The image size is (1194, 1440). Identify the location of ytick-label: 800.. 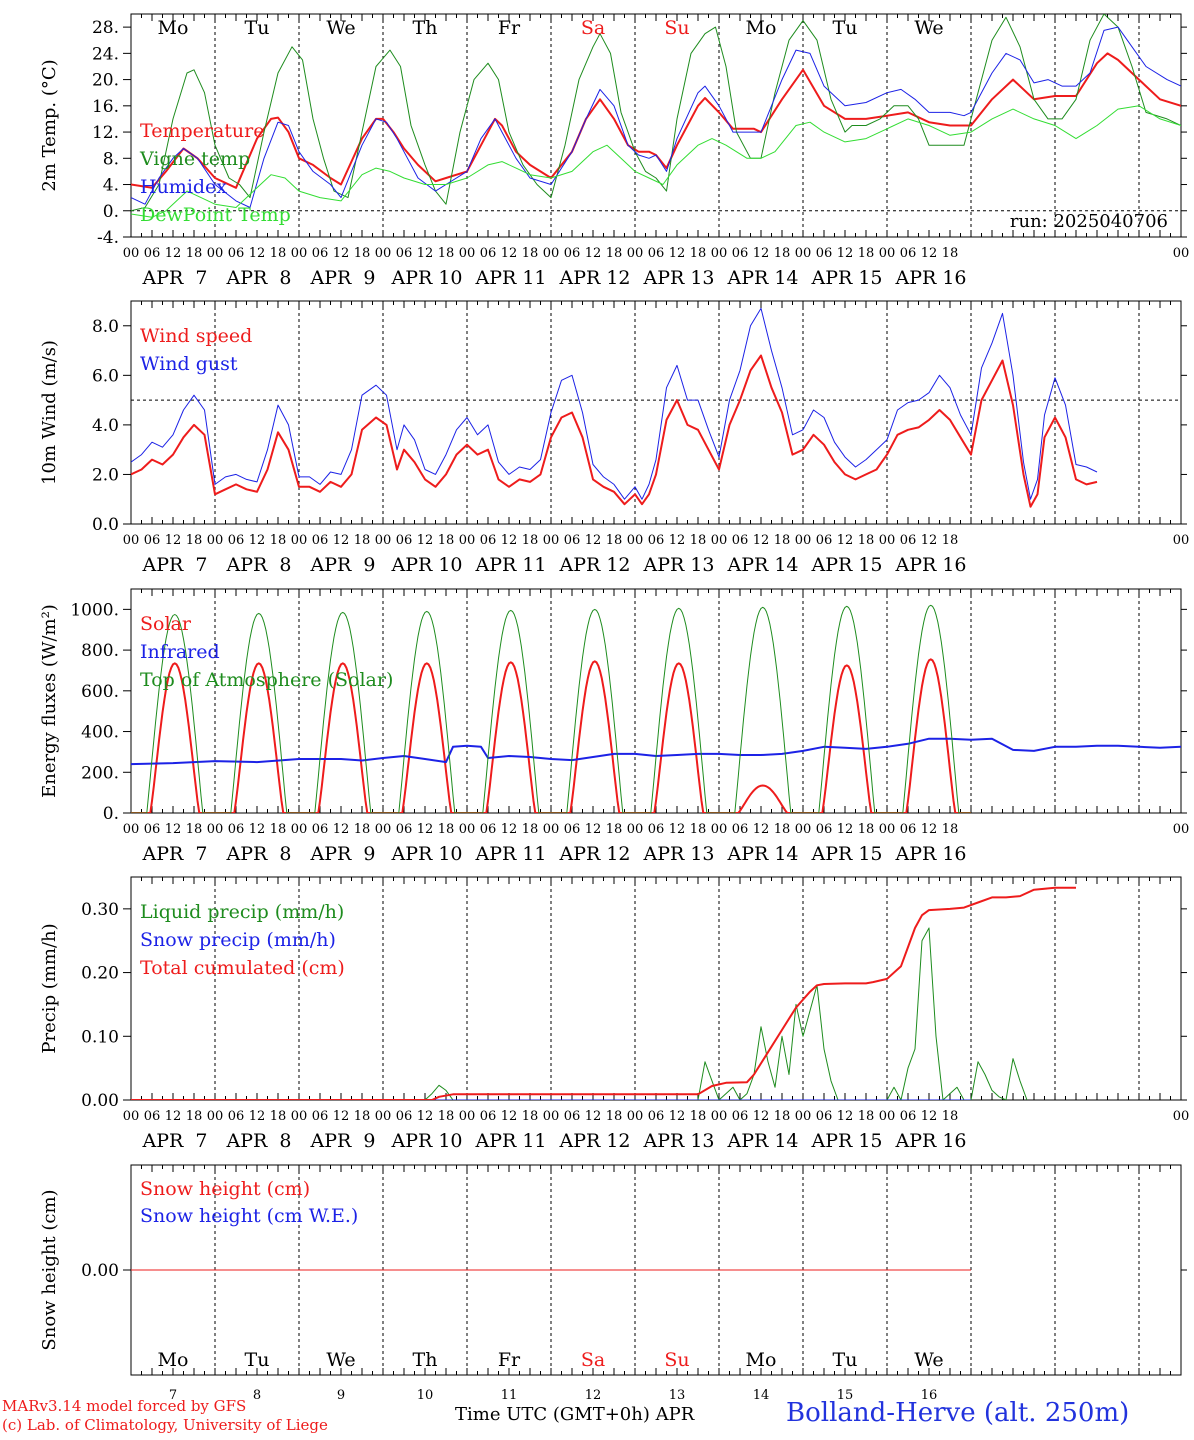
(100, 651).